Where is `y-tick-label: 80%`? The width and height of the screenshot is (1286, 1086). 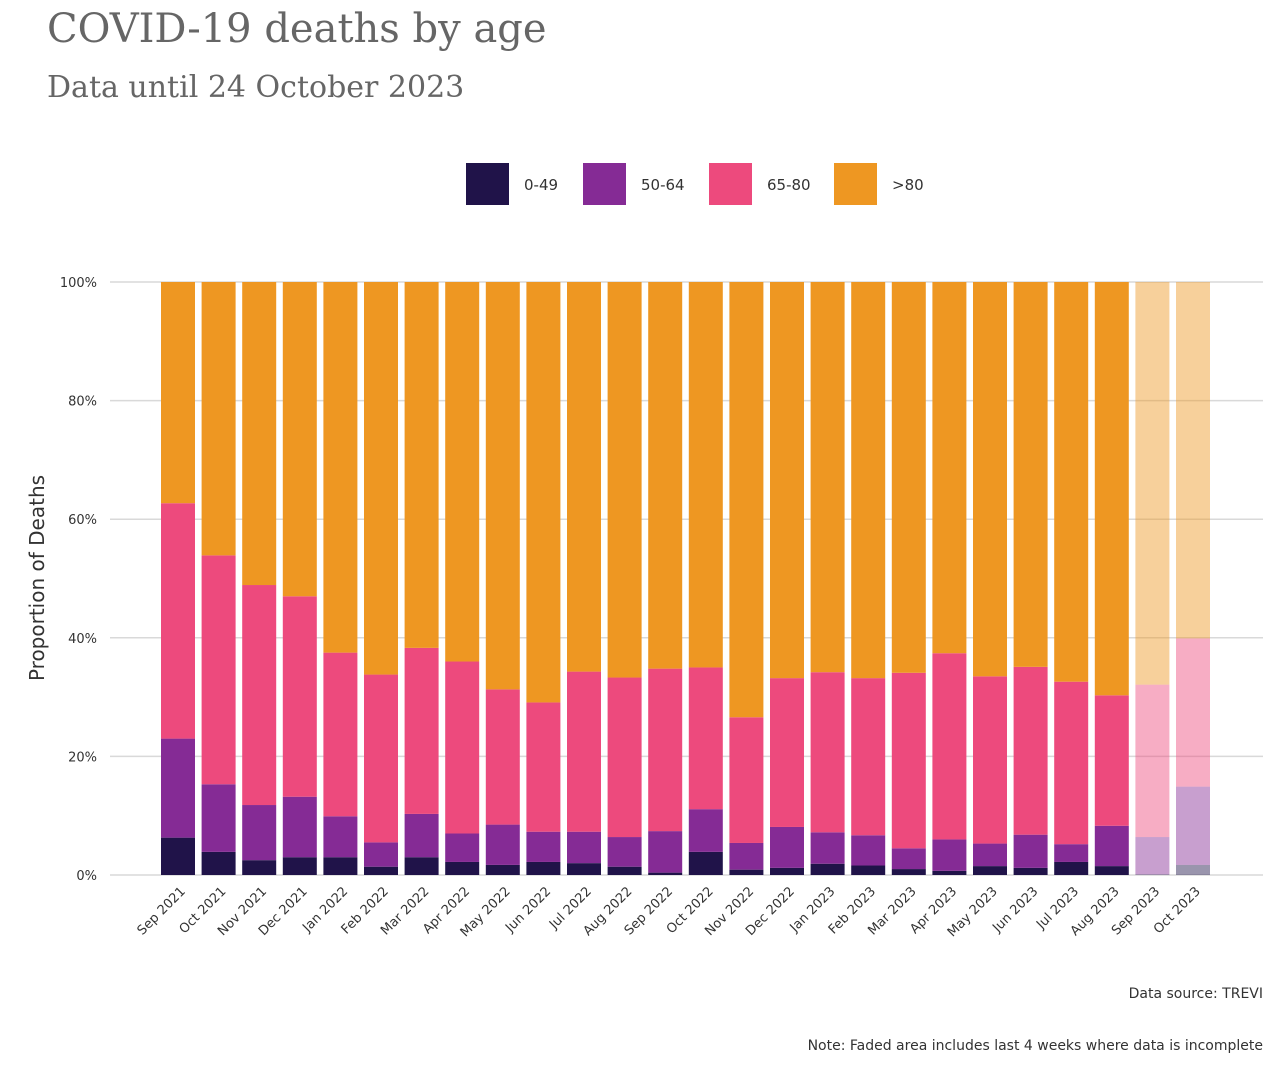
y-tick-label: 80% is located at coordinates (82, 402).